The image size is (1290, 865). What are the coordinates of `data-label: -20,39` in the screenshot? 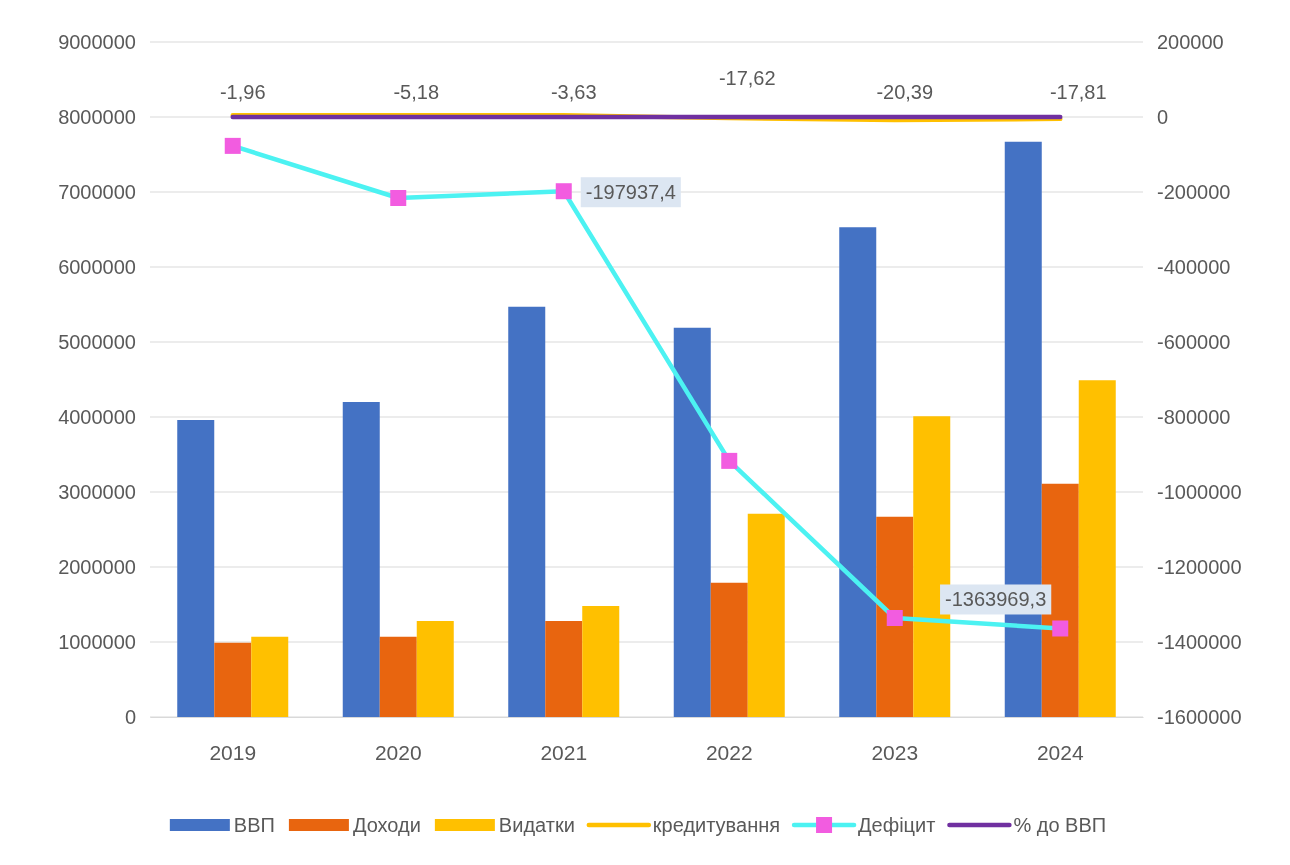 It's located at (905, 92).